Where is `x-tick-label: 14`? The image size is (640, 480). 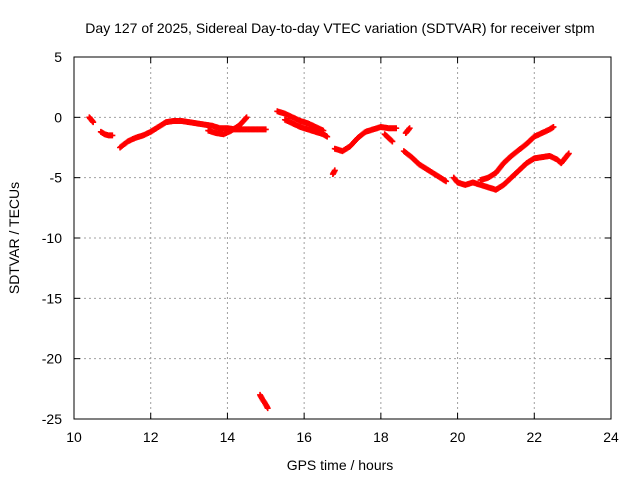
x-tick-label: 14 is located at coordinates (228, 437).